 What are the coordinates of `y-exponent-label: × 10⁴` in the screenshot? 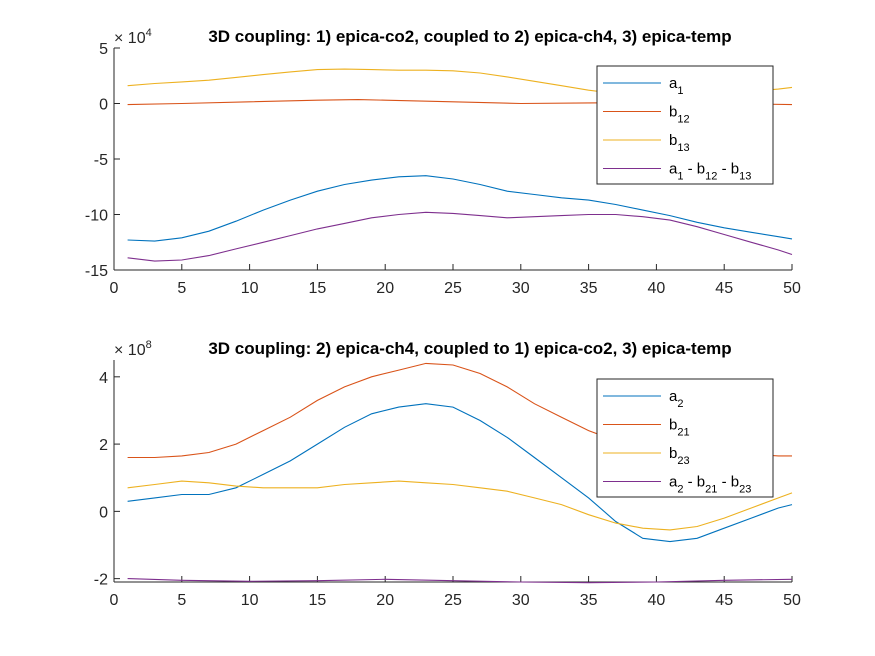 It's located at (133, 37).